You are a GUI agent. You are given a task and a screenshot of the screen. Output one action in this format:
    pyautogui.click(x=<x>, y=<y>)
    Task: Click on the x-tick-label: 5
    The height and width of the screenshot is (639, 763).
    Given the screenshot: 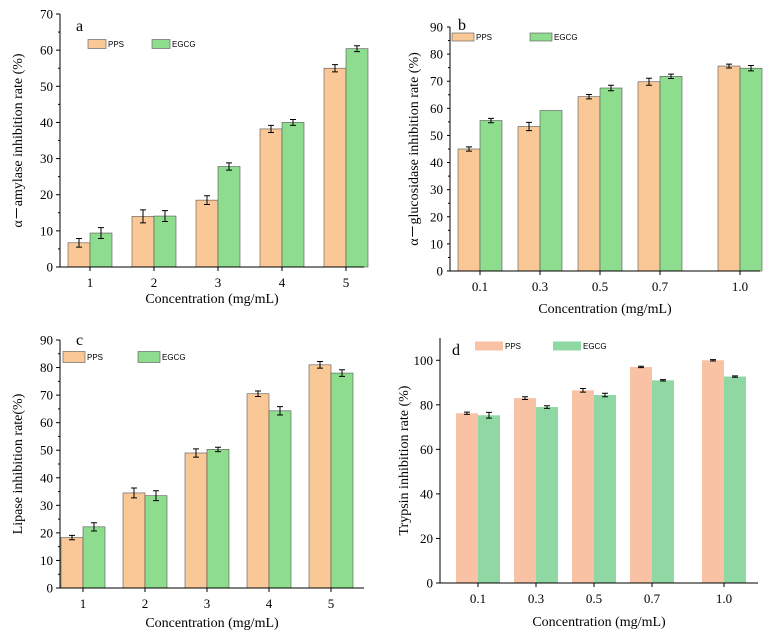 What is the action you would take?
    pyautogui.click(x=331, y=603)
    